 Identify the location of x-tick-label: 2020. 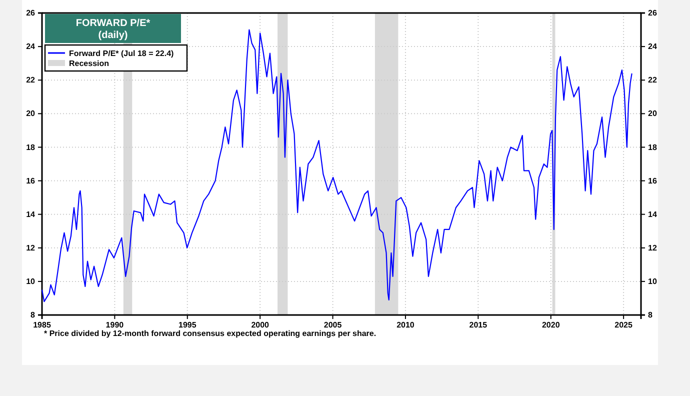
(551, 325).